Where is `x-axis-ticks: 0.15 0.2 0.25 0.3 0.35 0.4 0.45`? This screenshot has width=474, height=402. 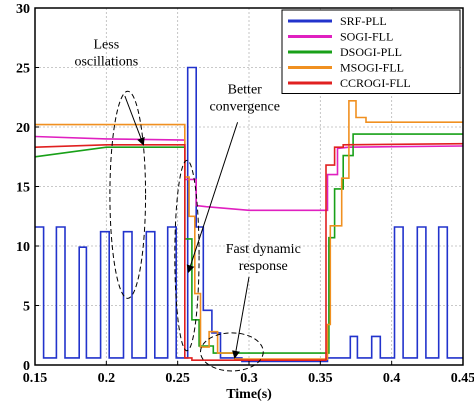 x-axis-ticks: 0.15 0.2 0.25 0.3 0.35 0.4 0.45 is located at coordinates (248, 373).